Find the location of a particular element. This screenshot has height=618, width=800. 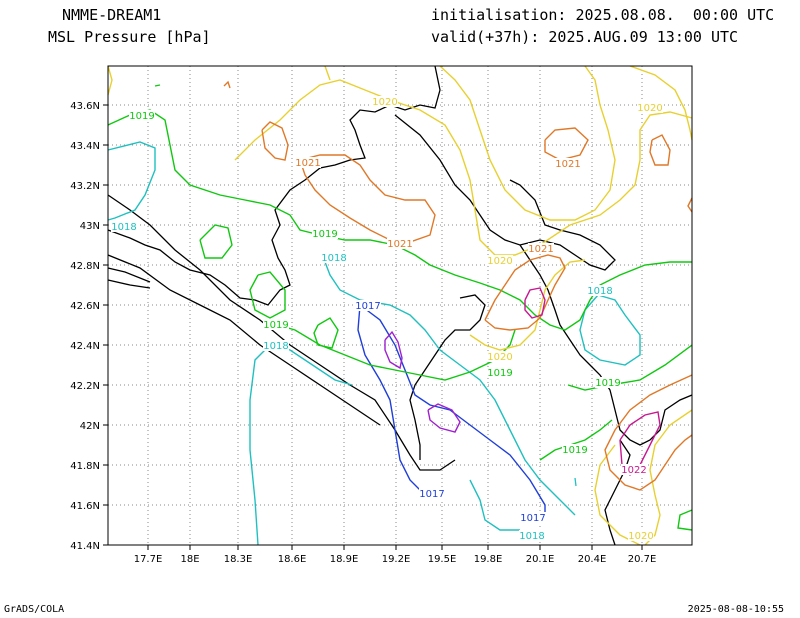

border-lake is located at coordinates (617, 492).